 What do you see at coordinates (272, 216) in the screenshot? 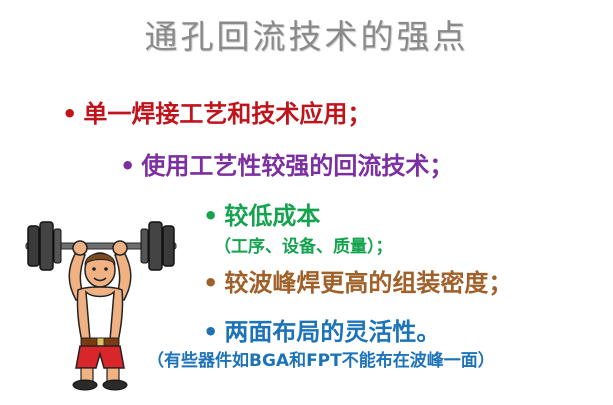
I see `bullet-text: 较低成本` at bounding box center [272, 216].